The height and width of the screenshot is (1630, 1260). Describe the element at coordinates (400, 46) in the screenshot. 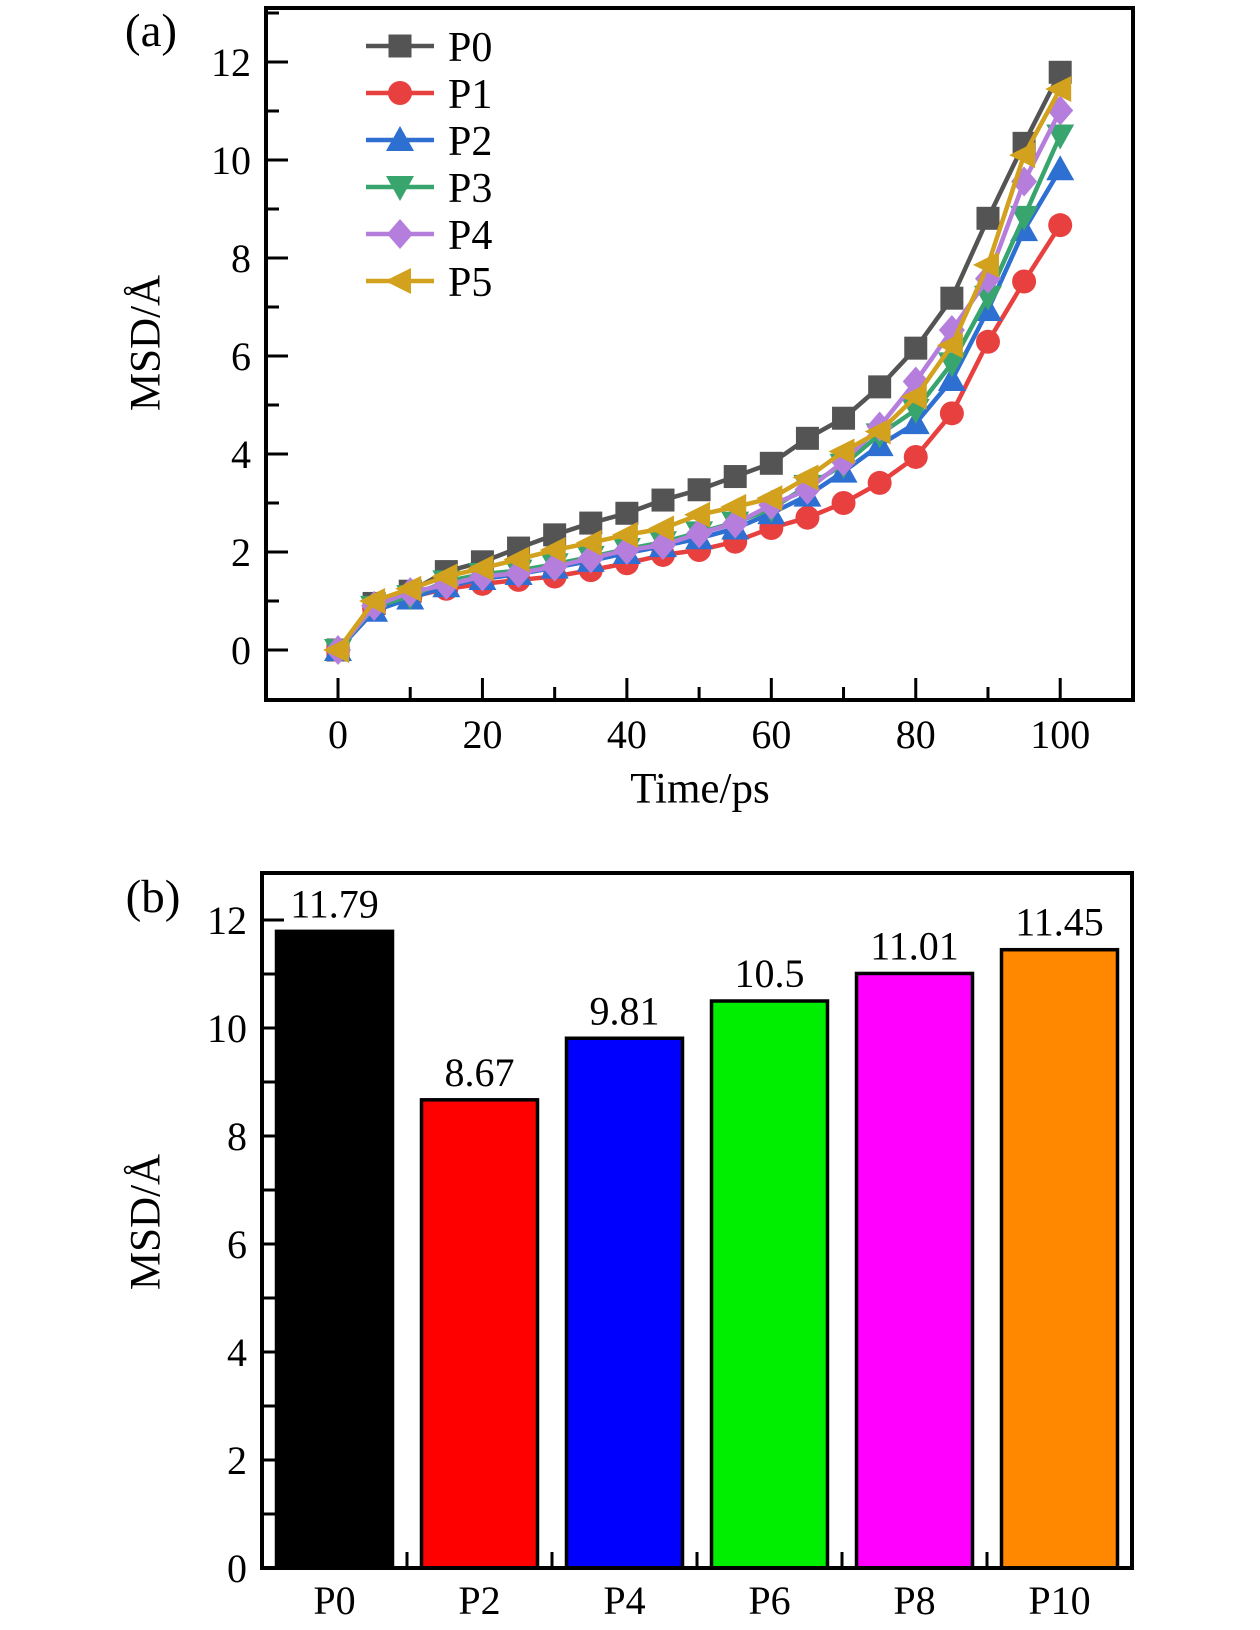

I see `legend-marker-P0` at that location.